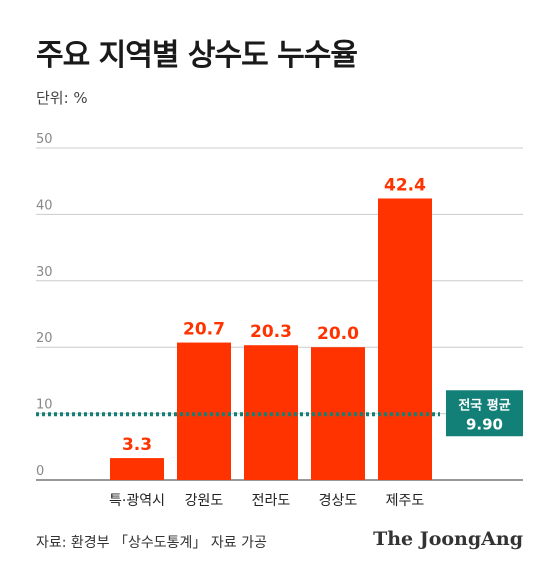 The image size is (559, 571). Describe the element at coordinates (204, 501) in the screenshot. I see `category-label: 강원도` at that location.